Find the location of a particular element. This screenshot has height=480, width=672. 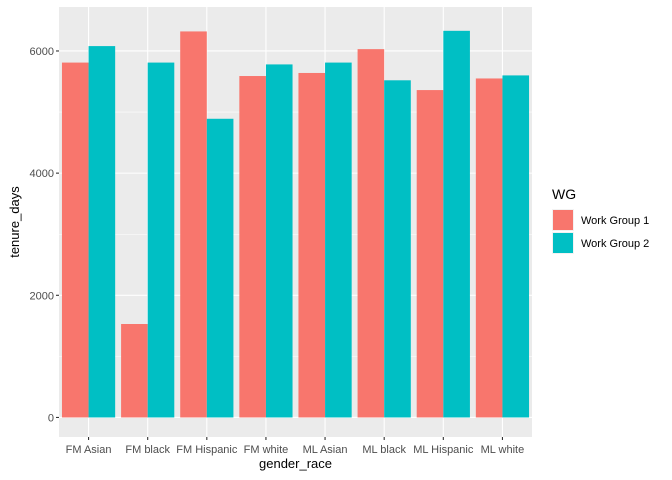

y-tick-label: 2000 is located at coordinates (42, 296).